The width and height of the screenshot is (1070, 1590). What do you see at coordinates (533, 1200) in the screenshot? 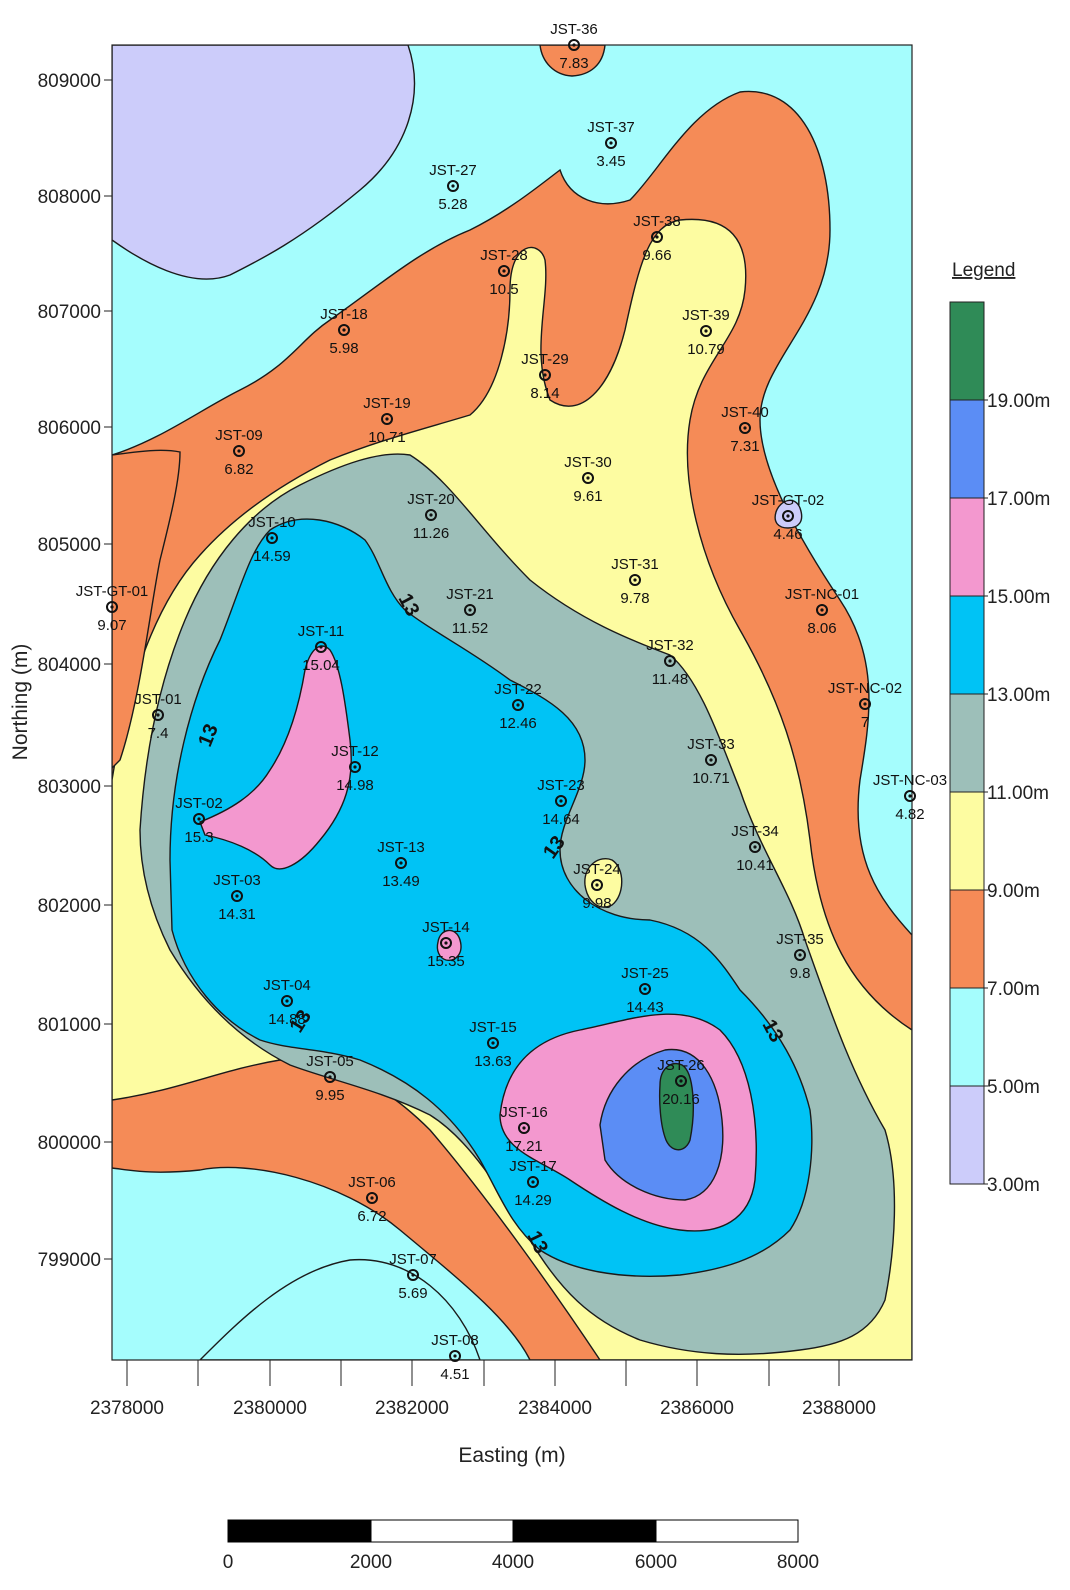
I see `well-value-label: 14.29` at bounding box center [533, 1200].